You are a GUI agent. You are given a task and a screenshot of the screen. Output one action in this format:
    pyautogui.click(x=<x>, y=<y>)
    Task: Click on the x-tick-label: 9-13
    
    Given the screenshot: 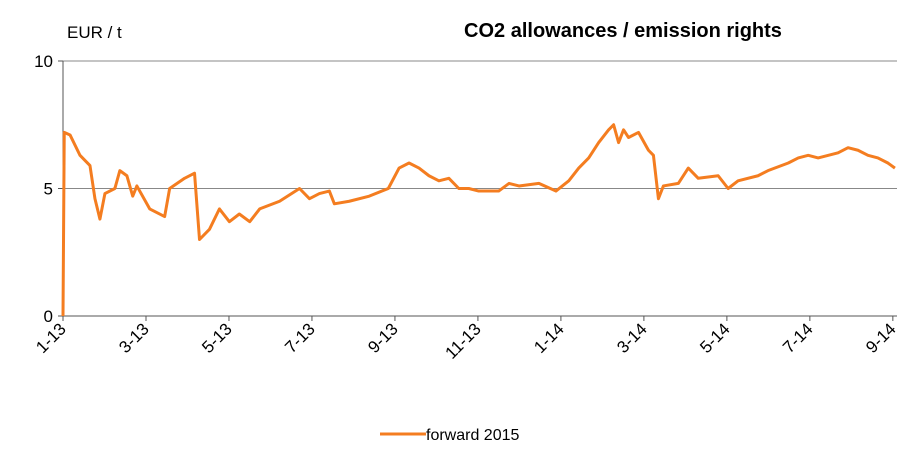 What is the action you would take?
    pyautogui.click(x=382, y=337)
    